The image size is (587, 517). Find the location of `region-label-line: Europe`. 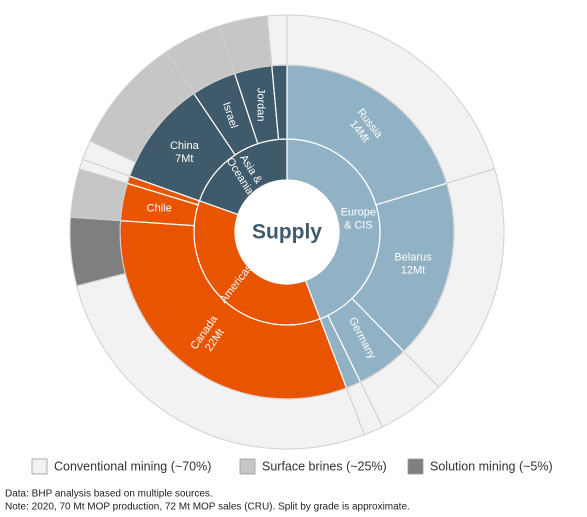

region-label-line: Europe is located at coordinates (358, 212).